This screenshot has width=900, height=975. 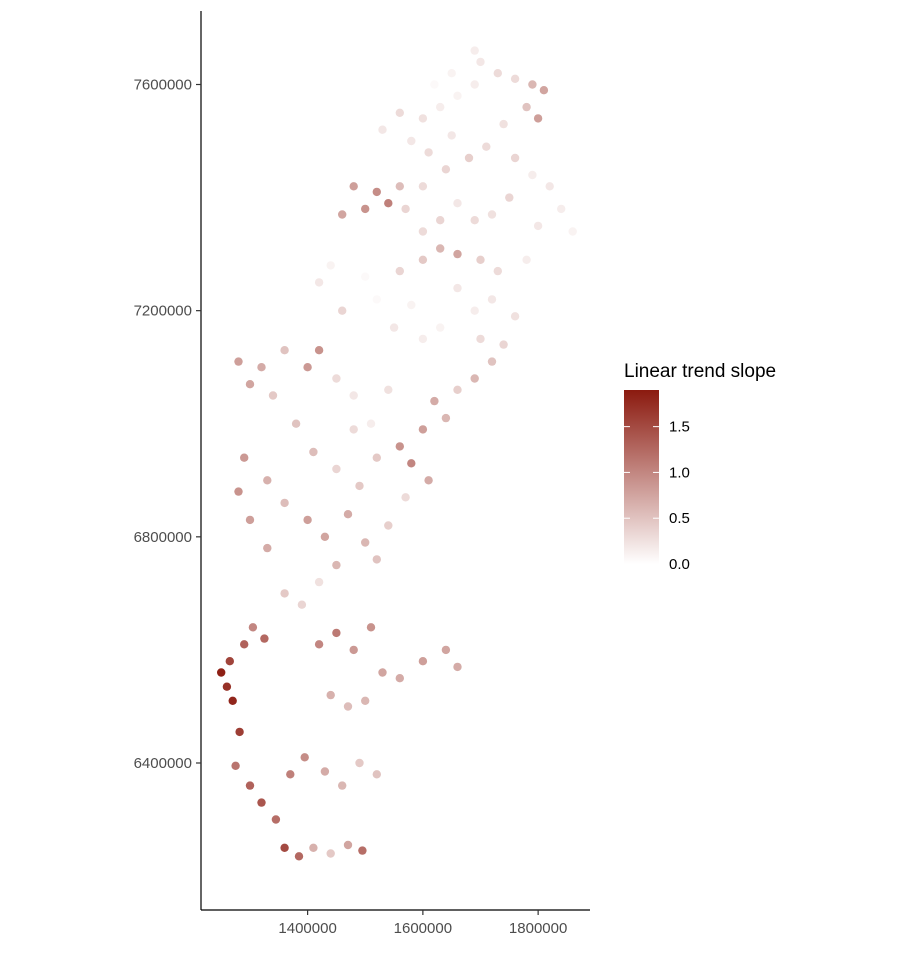 What do you see at coordinates (163, 85) in the screenshot?
I see `y-tick-label: 7600000` at bounding box center [163, 85].